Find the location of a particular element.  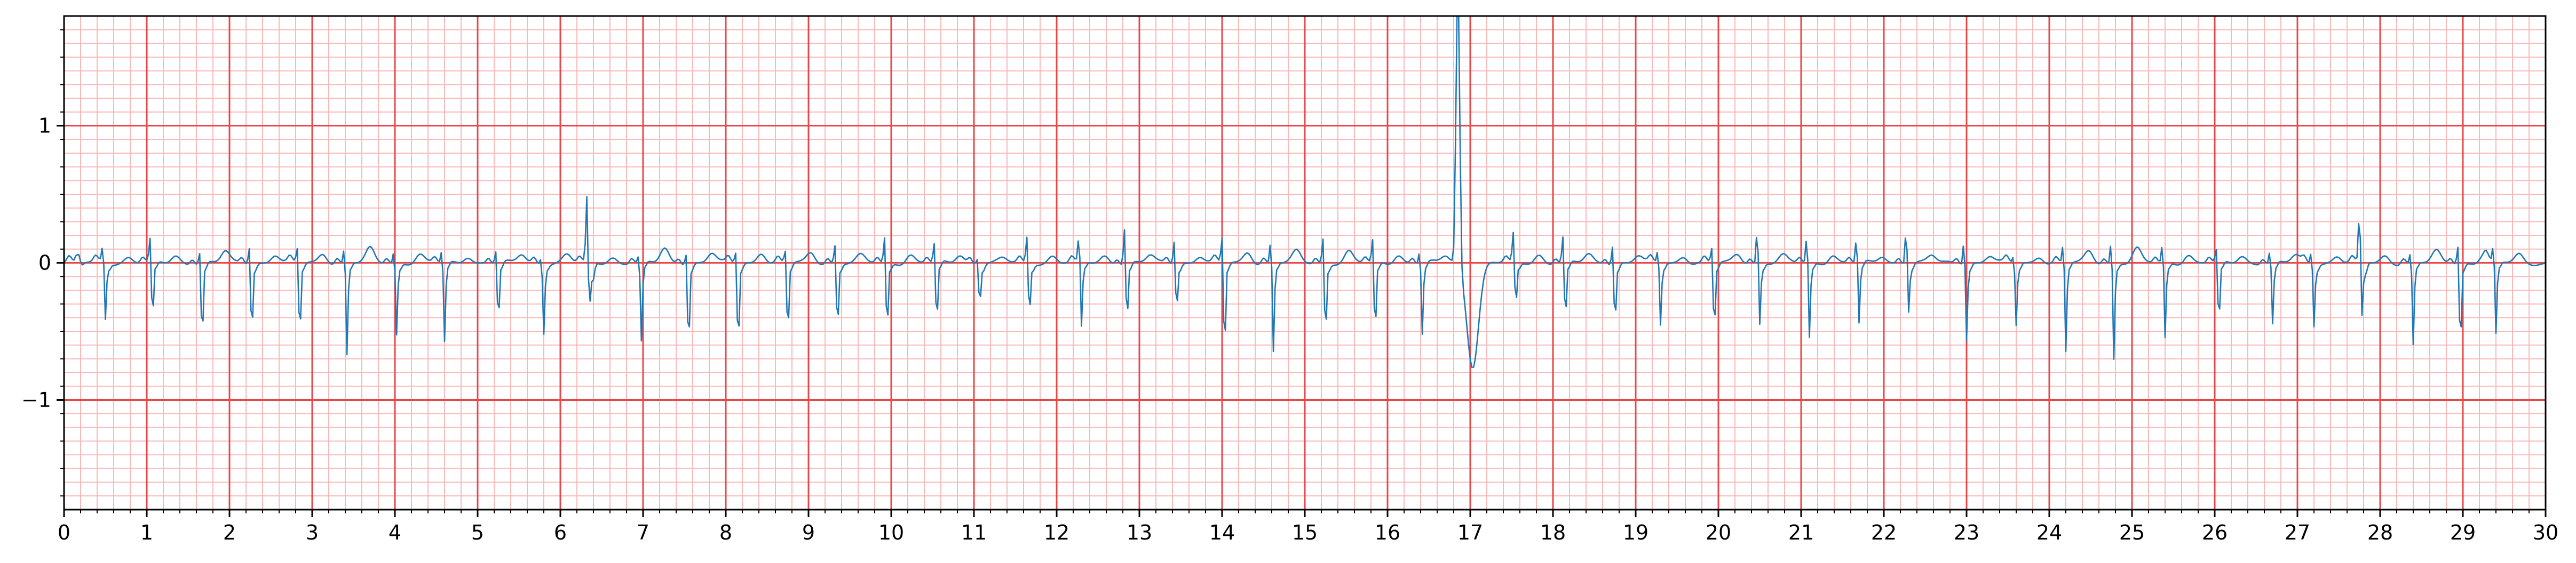

x-tick-label: 21 is located at coordinates (1801, 532).